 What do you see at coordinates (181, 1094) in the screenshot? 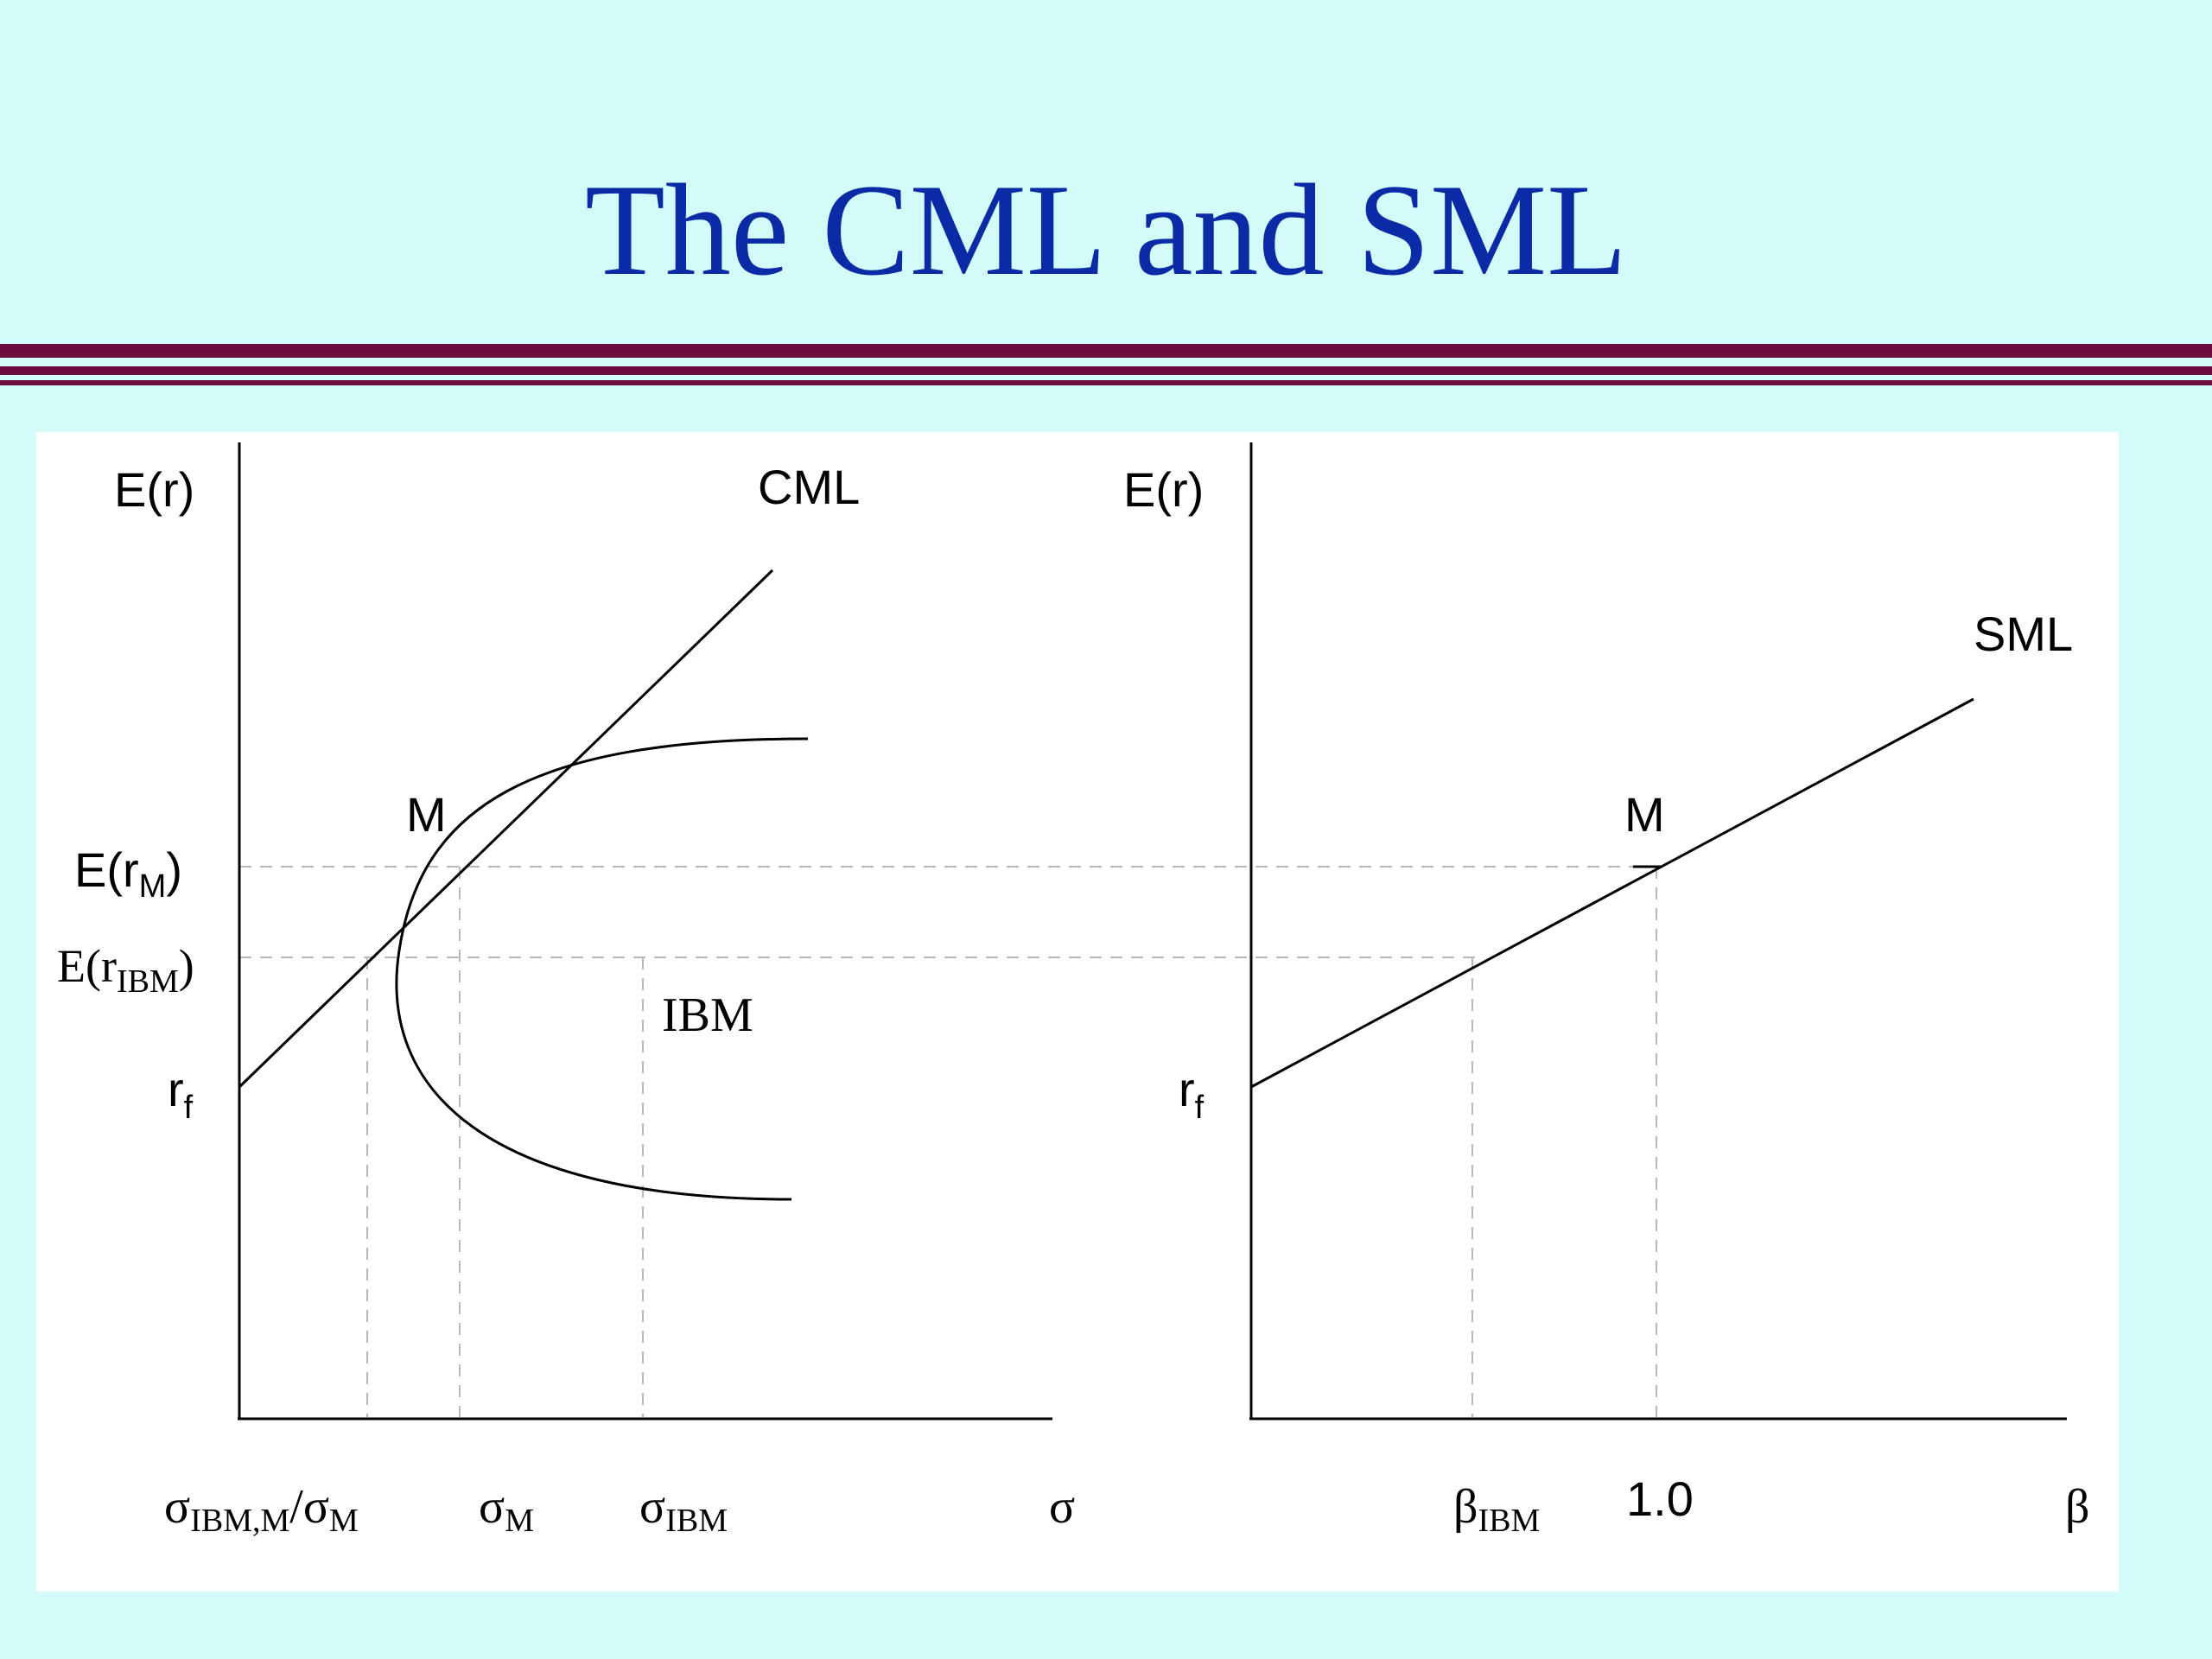
I see `y-tick-risk-free-left: rf` at bounding box center [181, 1094].